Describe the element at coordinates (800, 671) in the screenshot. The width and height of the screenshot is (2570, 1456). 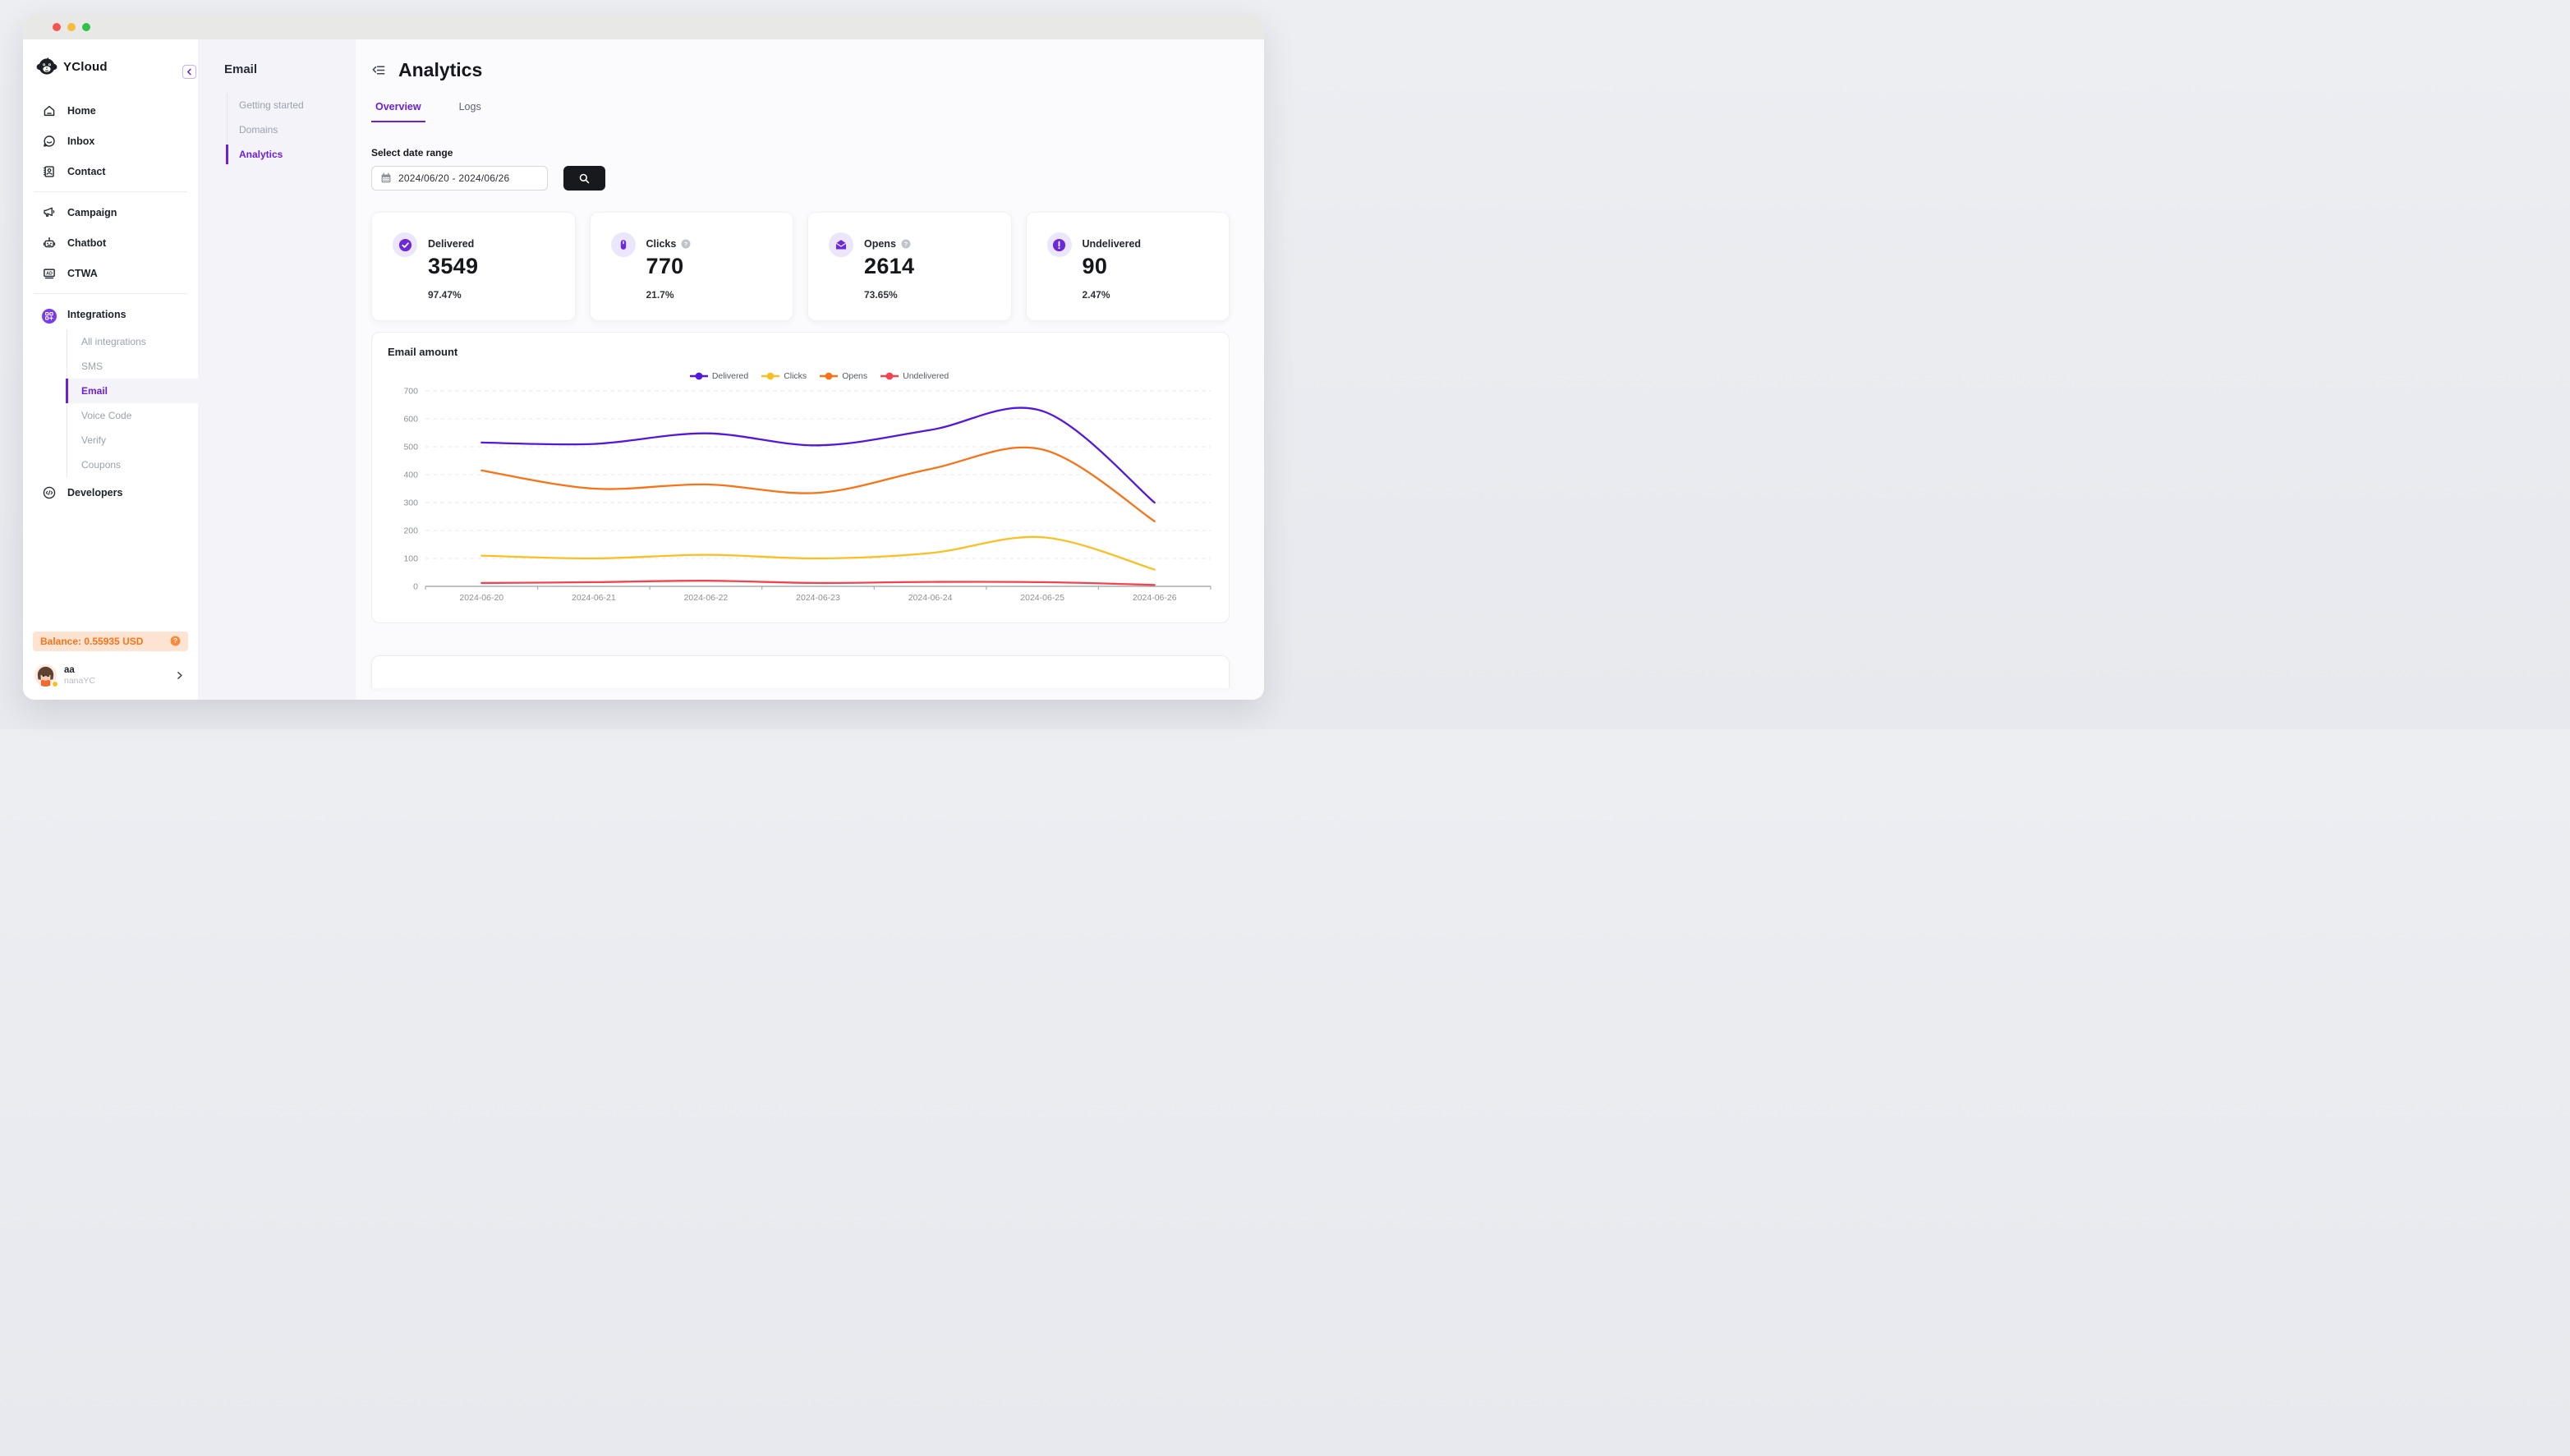
I see `next-section-card` at that location.